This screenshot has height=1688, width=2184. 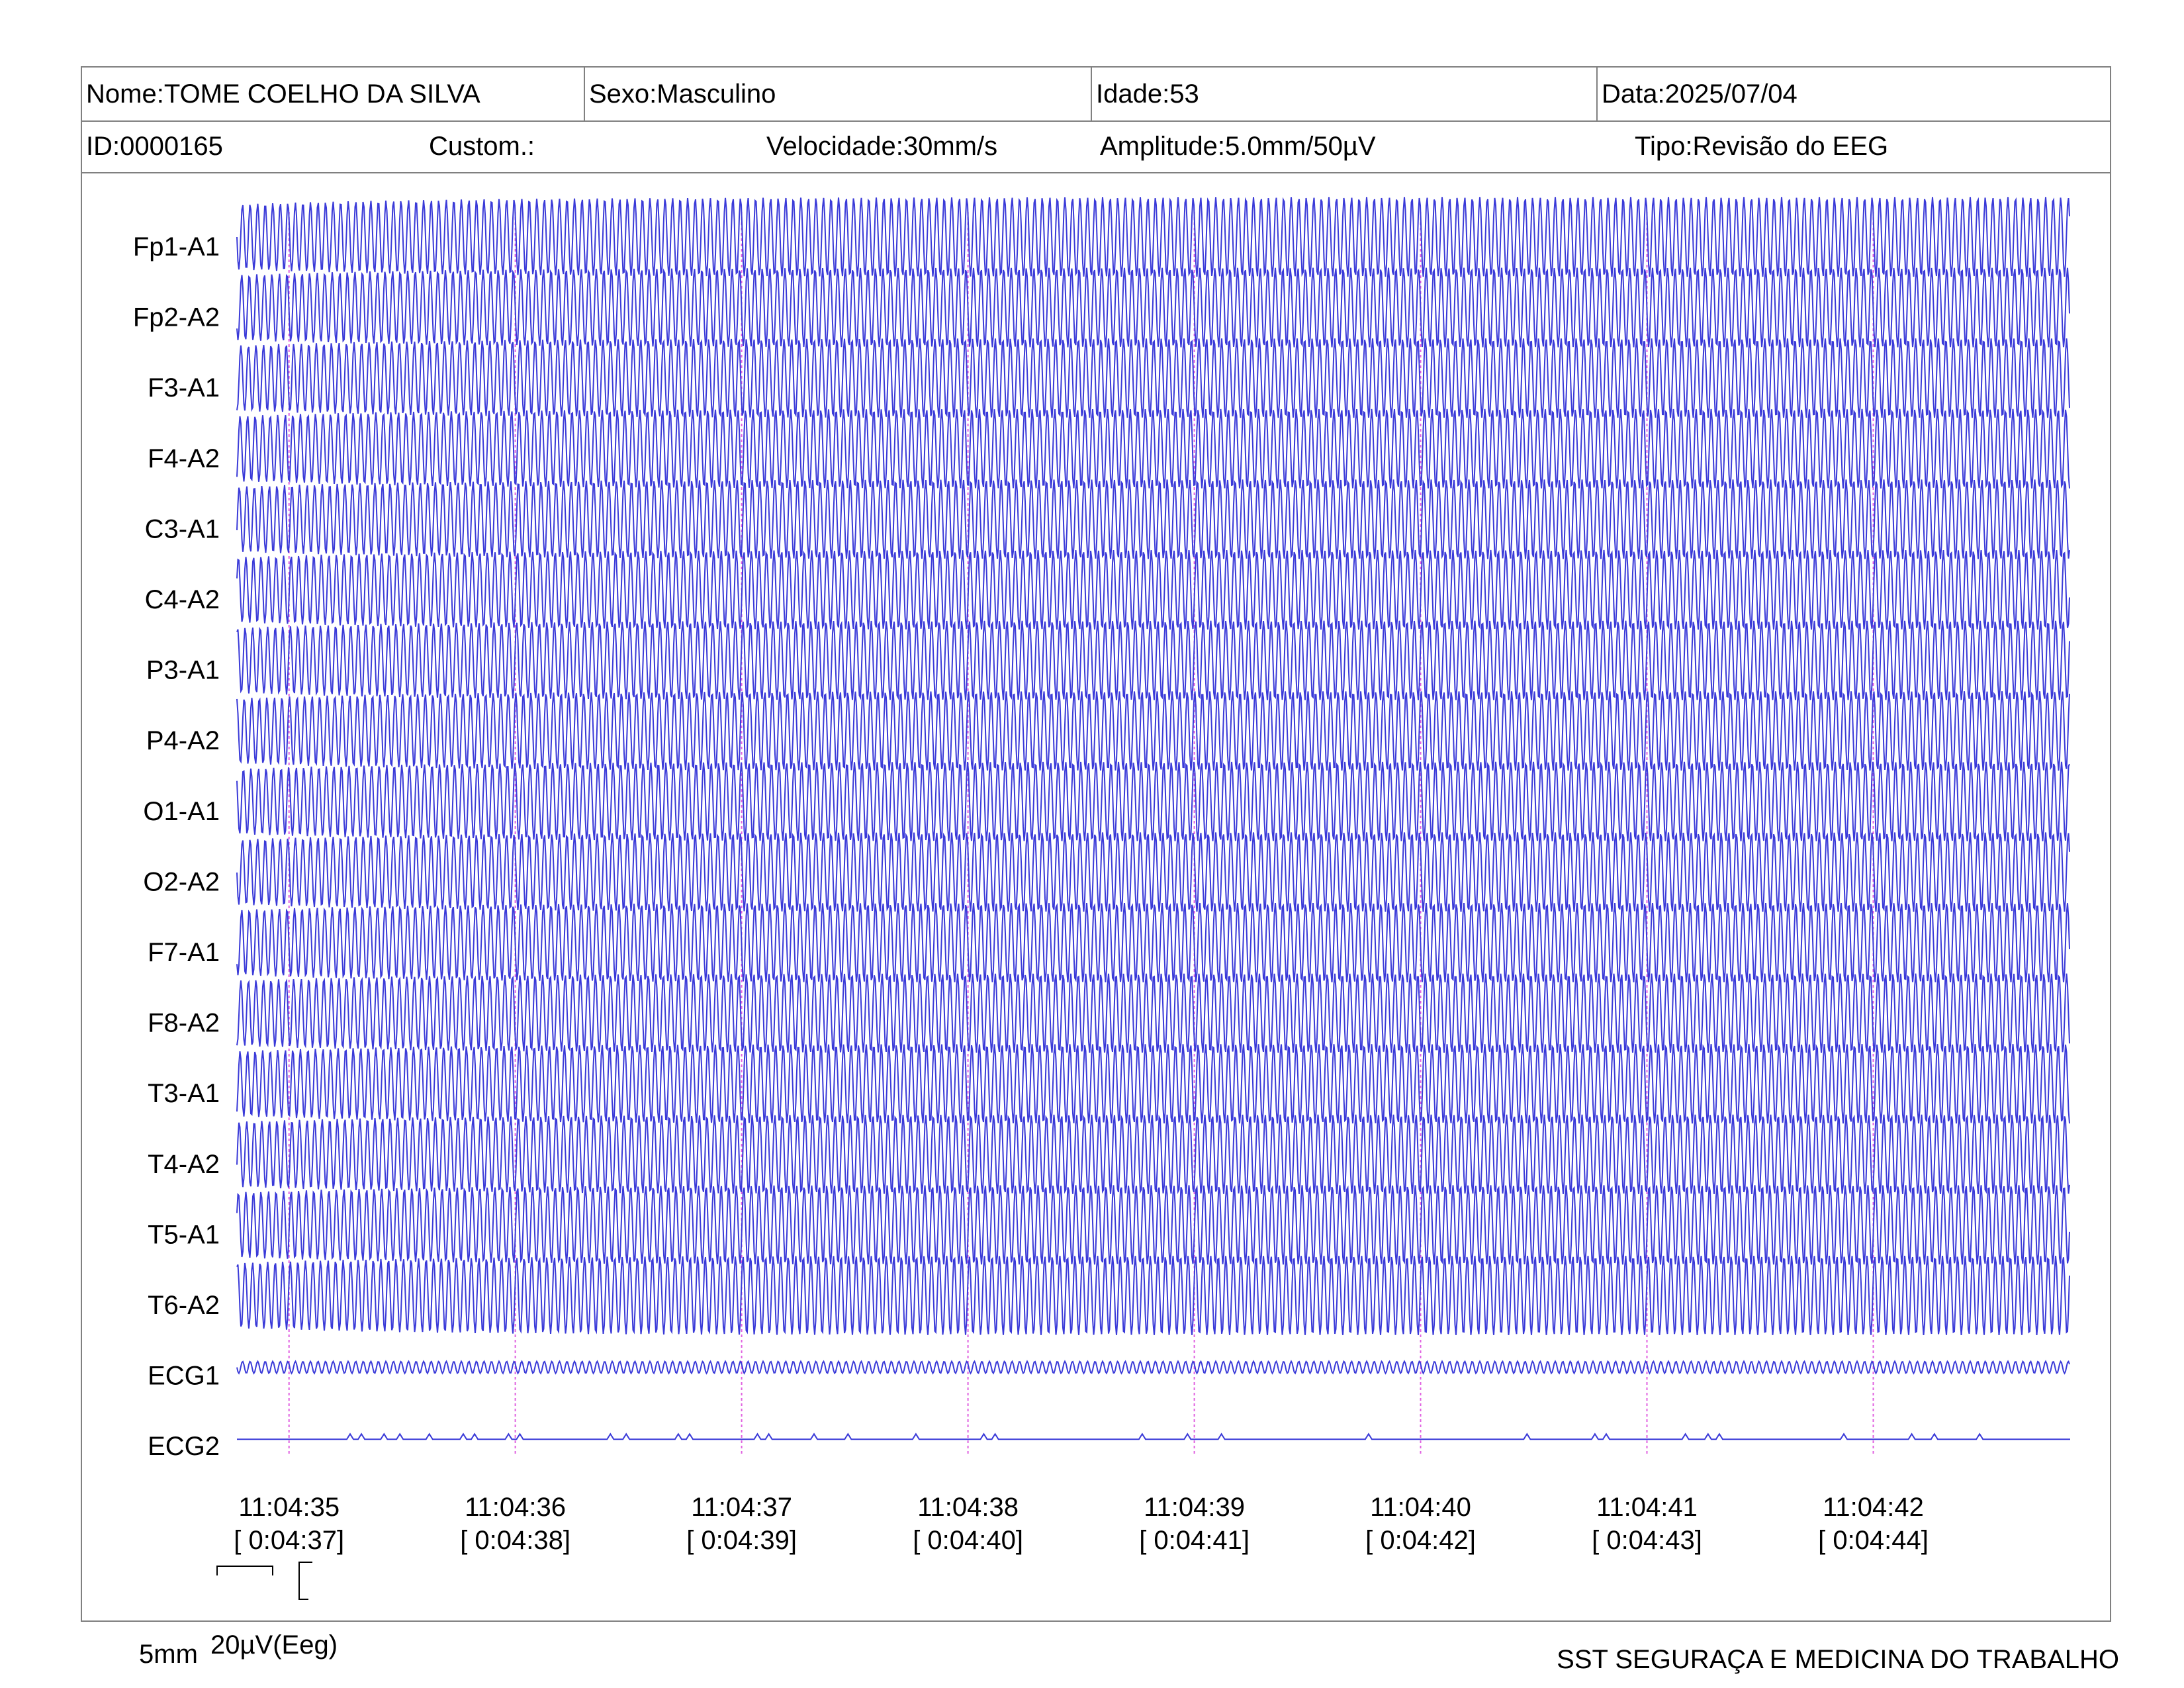 What do you see at coordinates (741, 1540) in the screenshot?
I see `time-elapsed-label: [ 0:04:39]` at bounding box center [741, 1540].